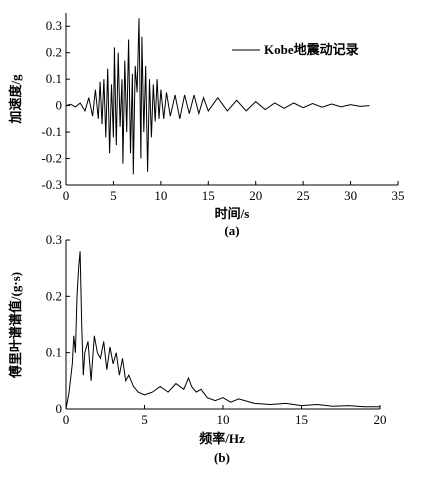 The width and height of the screenshot is (422, 481). What do you see at coordinates (15, 99) in the screenshot?
I see `chart-a-y-label: 加速度/g` at bounding box center [15, 99].